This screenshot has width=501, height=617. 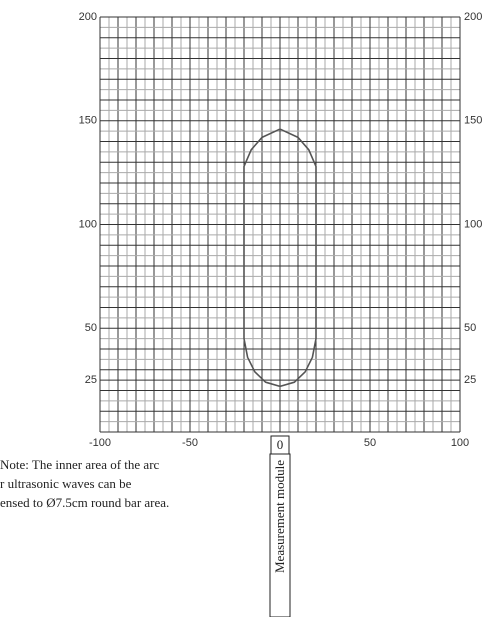 What do you see at coordinates (279, 516) in the screenshot?
I see `module-label: Measurement module` at bounding box center [279, 516].